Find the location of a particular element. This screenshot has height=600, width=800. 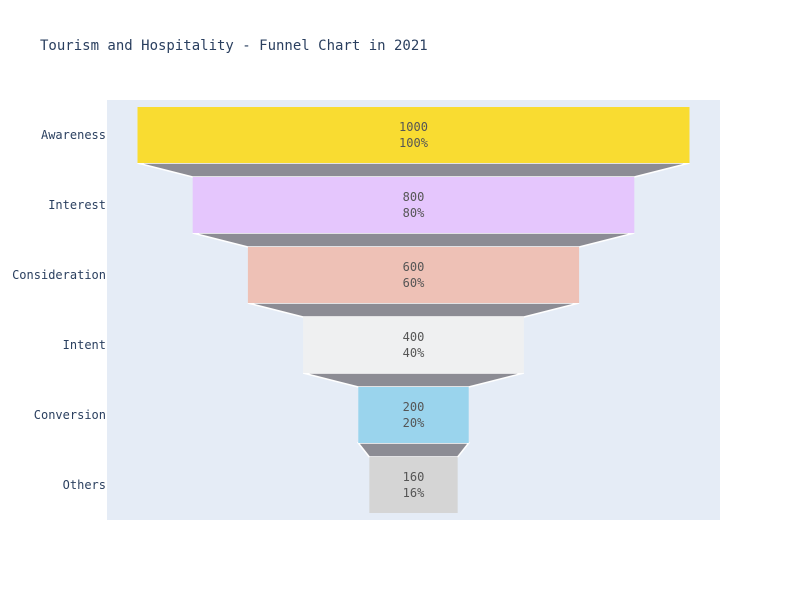

bar-percent-label: 20% is located at coordinates (414, 423).